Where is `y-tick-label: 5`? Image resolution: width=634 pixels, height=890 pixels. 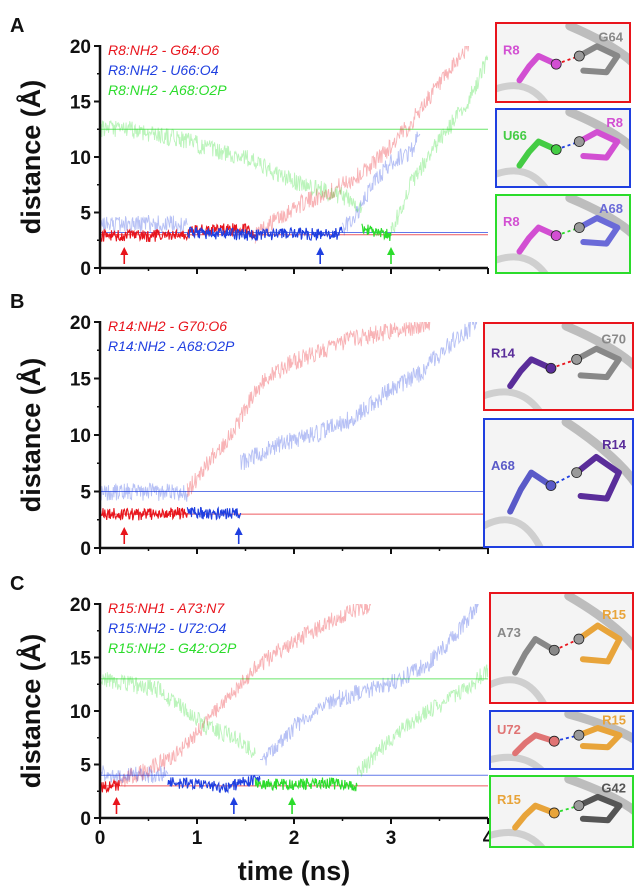 y-tick-label: 5 is located at coordinates (85, 214).